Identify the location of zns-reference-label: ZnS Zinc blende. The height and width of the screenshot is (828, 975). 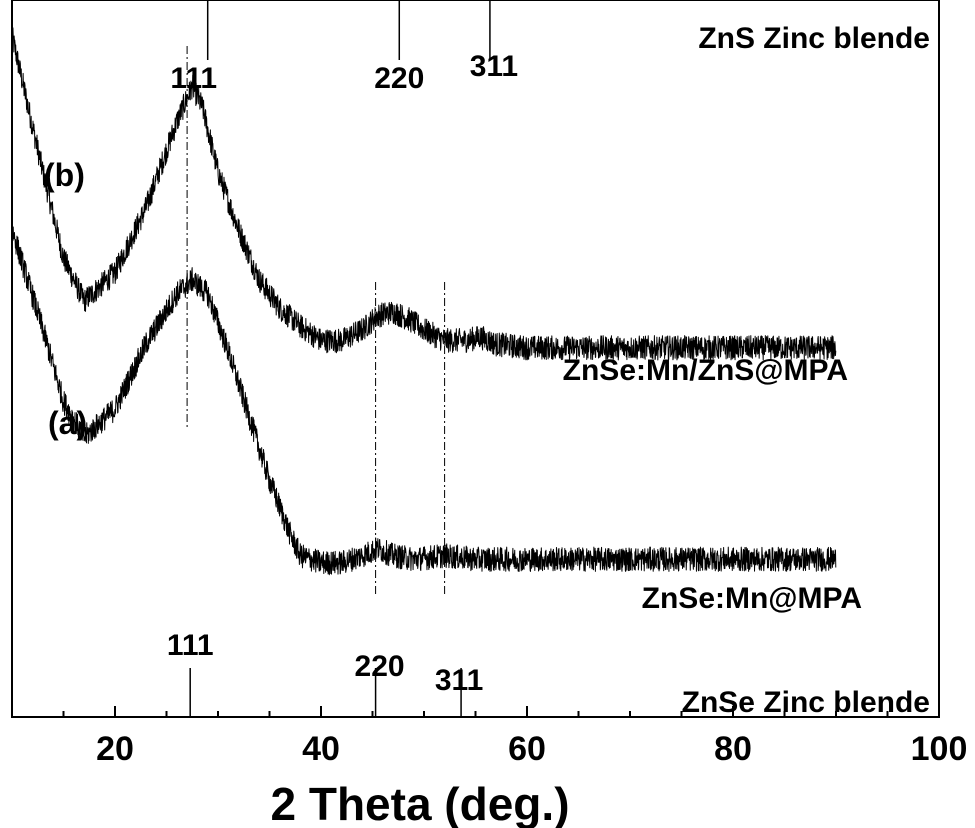
(814, 38).